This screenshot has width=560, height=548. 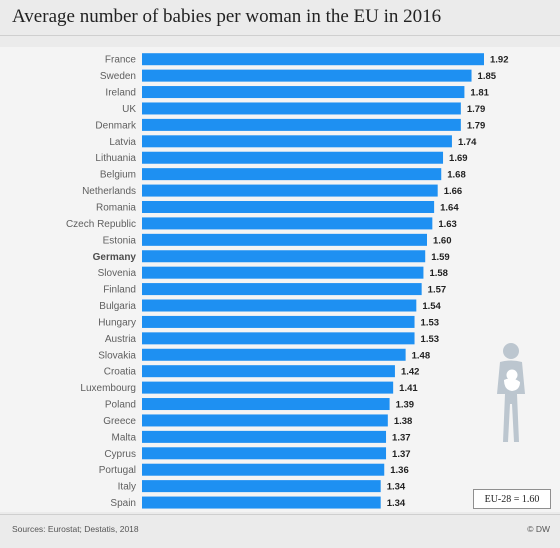 What do you see at coordinates (108, 388) in the screenshot?
I see `category-label: Luxembourg` at bounding box center [108, 388].